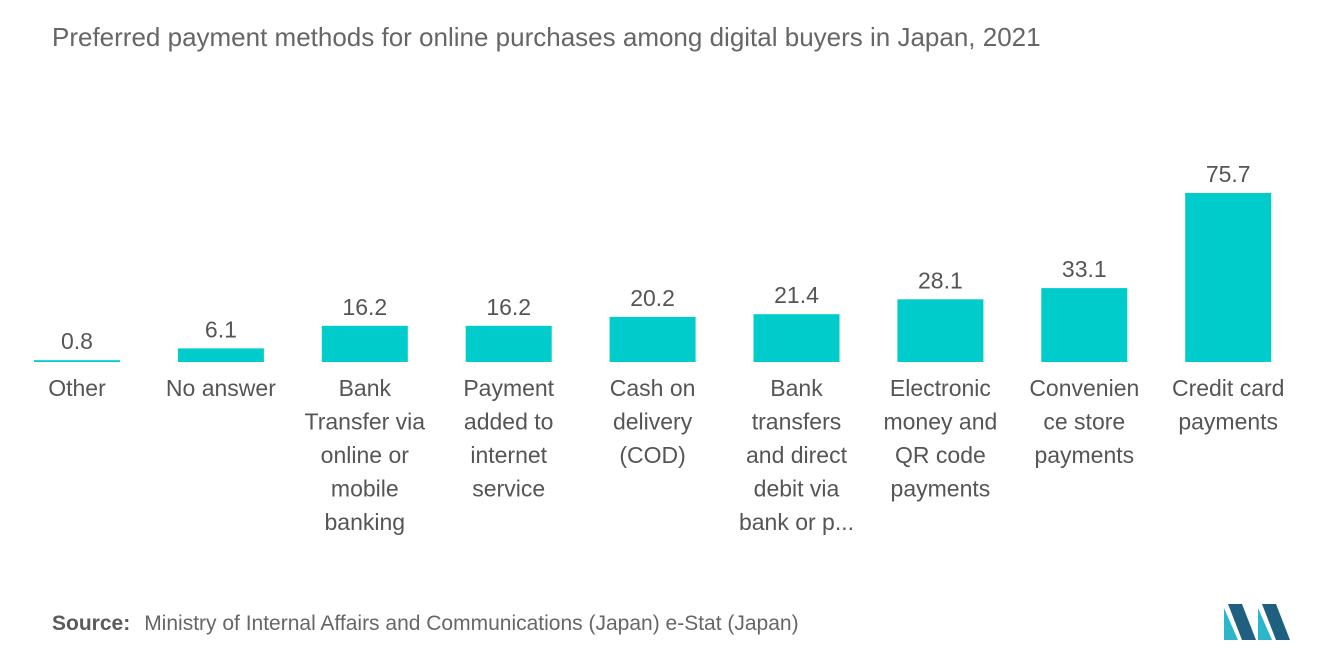  What do you see at coordinates (365, 422) in the screenshot?
I see `category-label-line: Transfer via` at bounding box center [365, 422].